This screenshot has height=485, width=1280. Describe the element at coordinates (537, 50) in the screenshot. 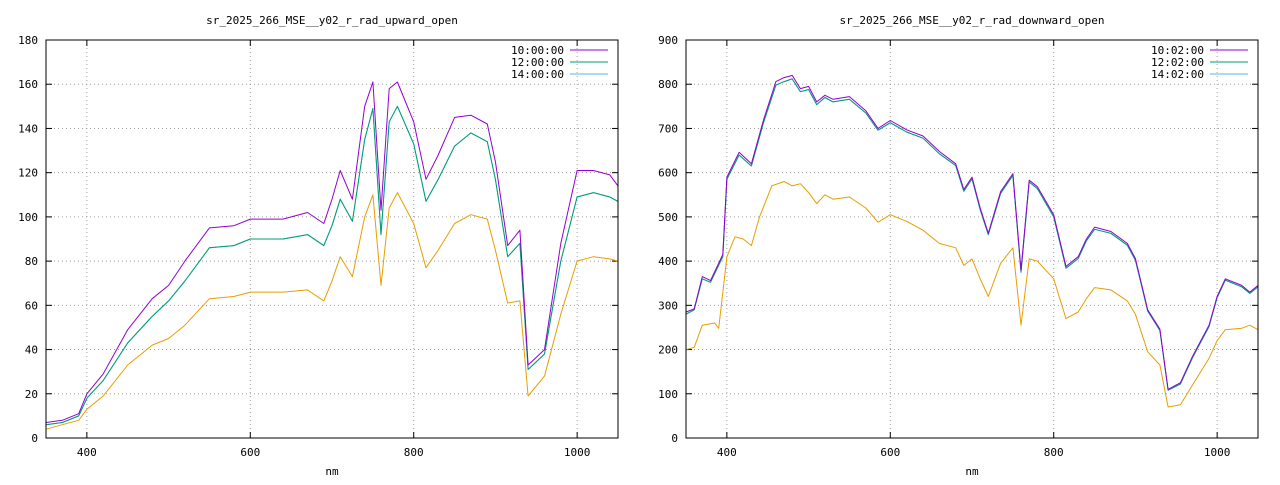

I see `legend-label: 10:00:00` at that location.